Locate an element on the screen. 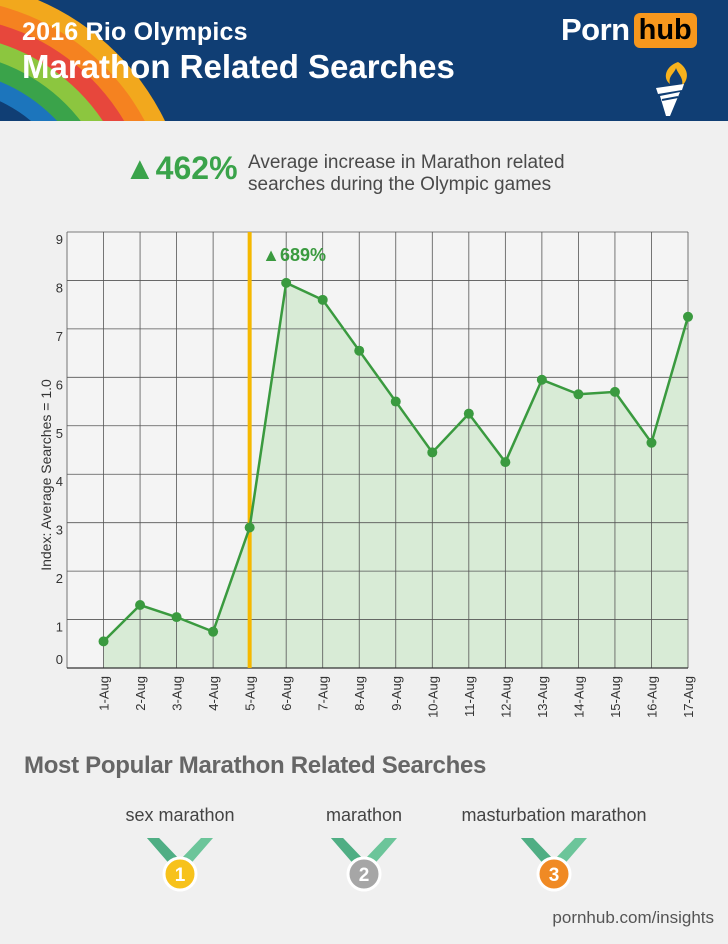 The height and width of the screenshot is (944, 728). medal-icon: 2 is located at coordinates (364, 865).